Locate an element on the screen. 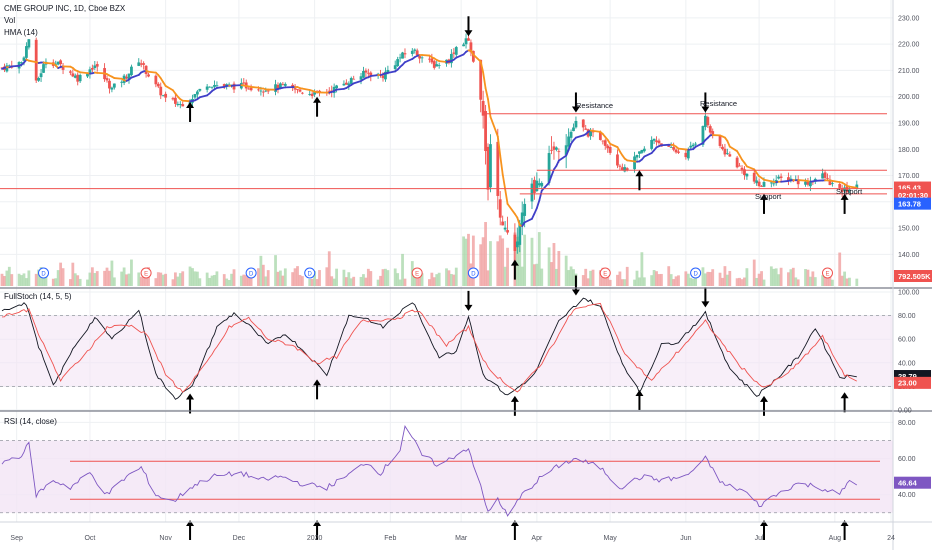 This screenshot has height=550, width=932. x-tick-label: Dec is located at coordinates (239, 538).